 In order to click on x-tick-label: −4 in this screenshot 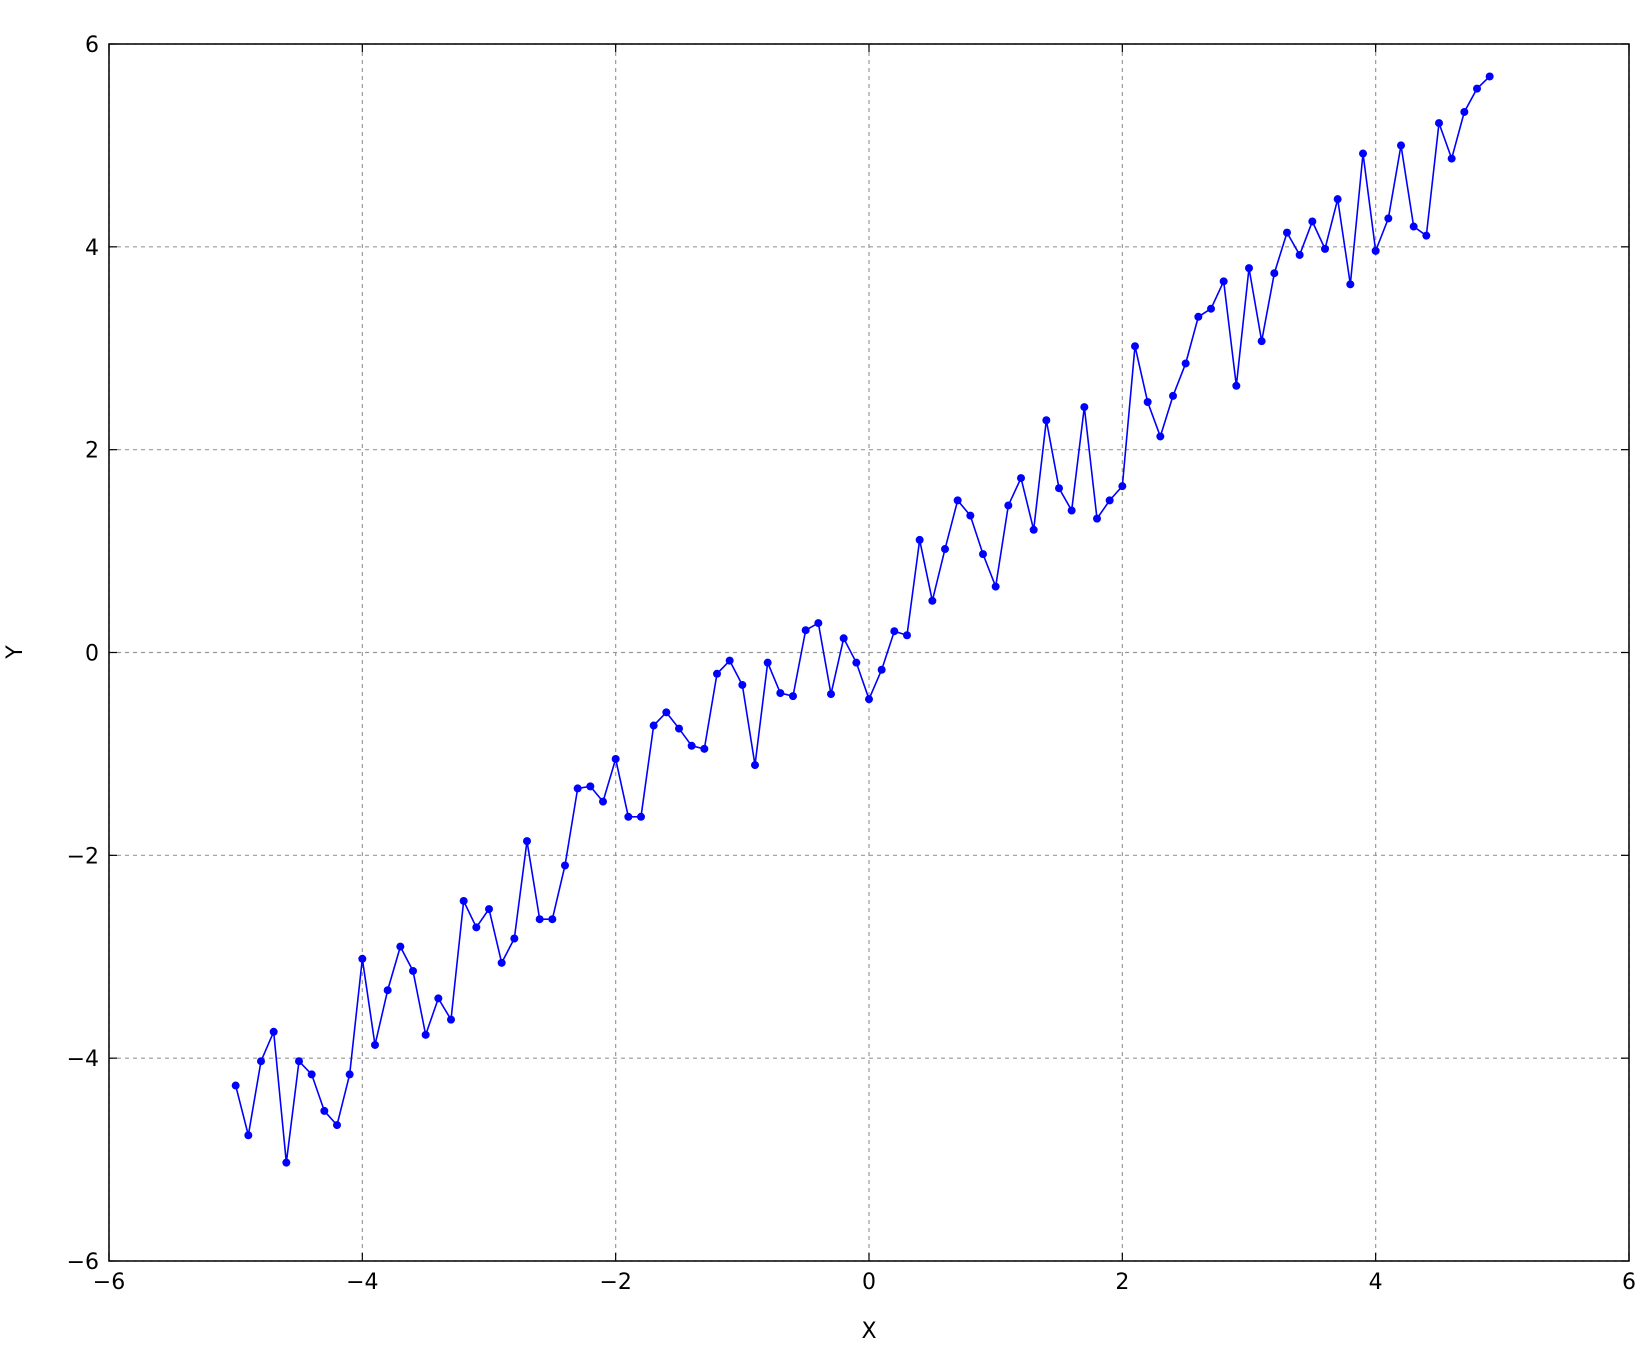, I will do `click(362, 1282)`.